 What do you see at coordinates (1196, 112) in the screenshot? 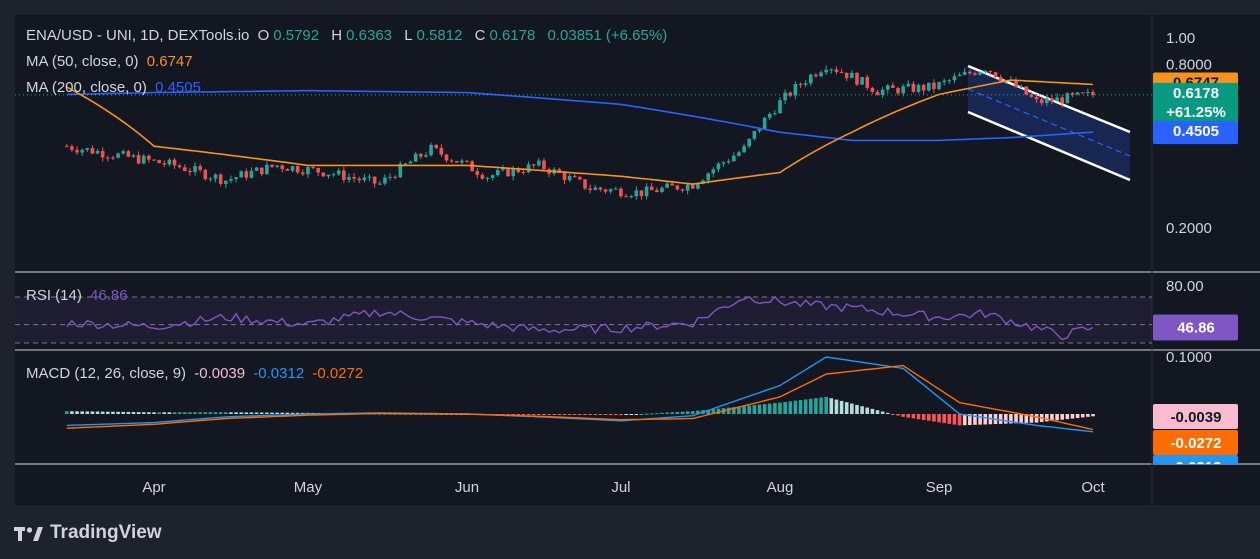
I see `price-badge-label: +61.25%` at bounding box center [1196, 112].